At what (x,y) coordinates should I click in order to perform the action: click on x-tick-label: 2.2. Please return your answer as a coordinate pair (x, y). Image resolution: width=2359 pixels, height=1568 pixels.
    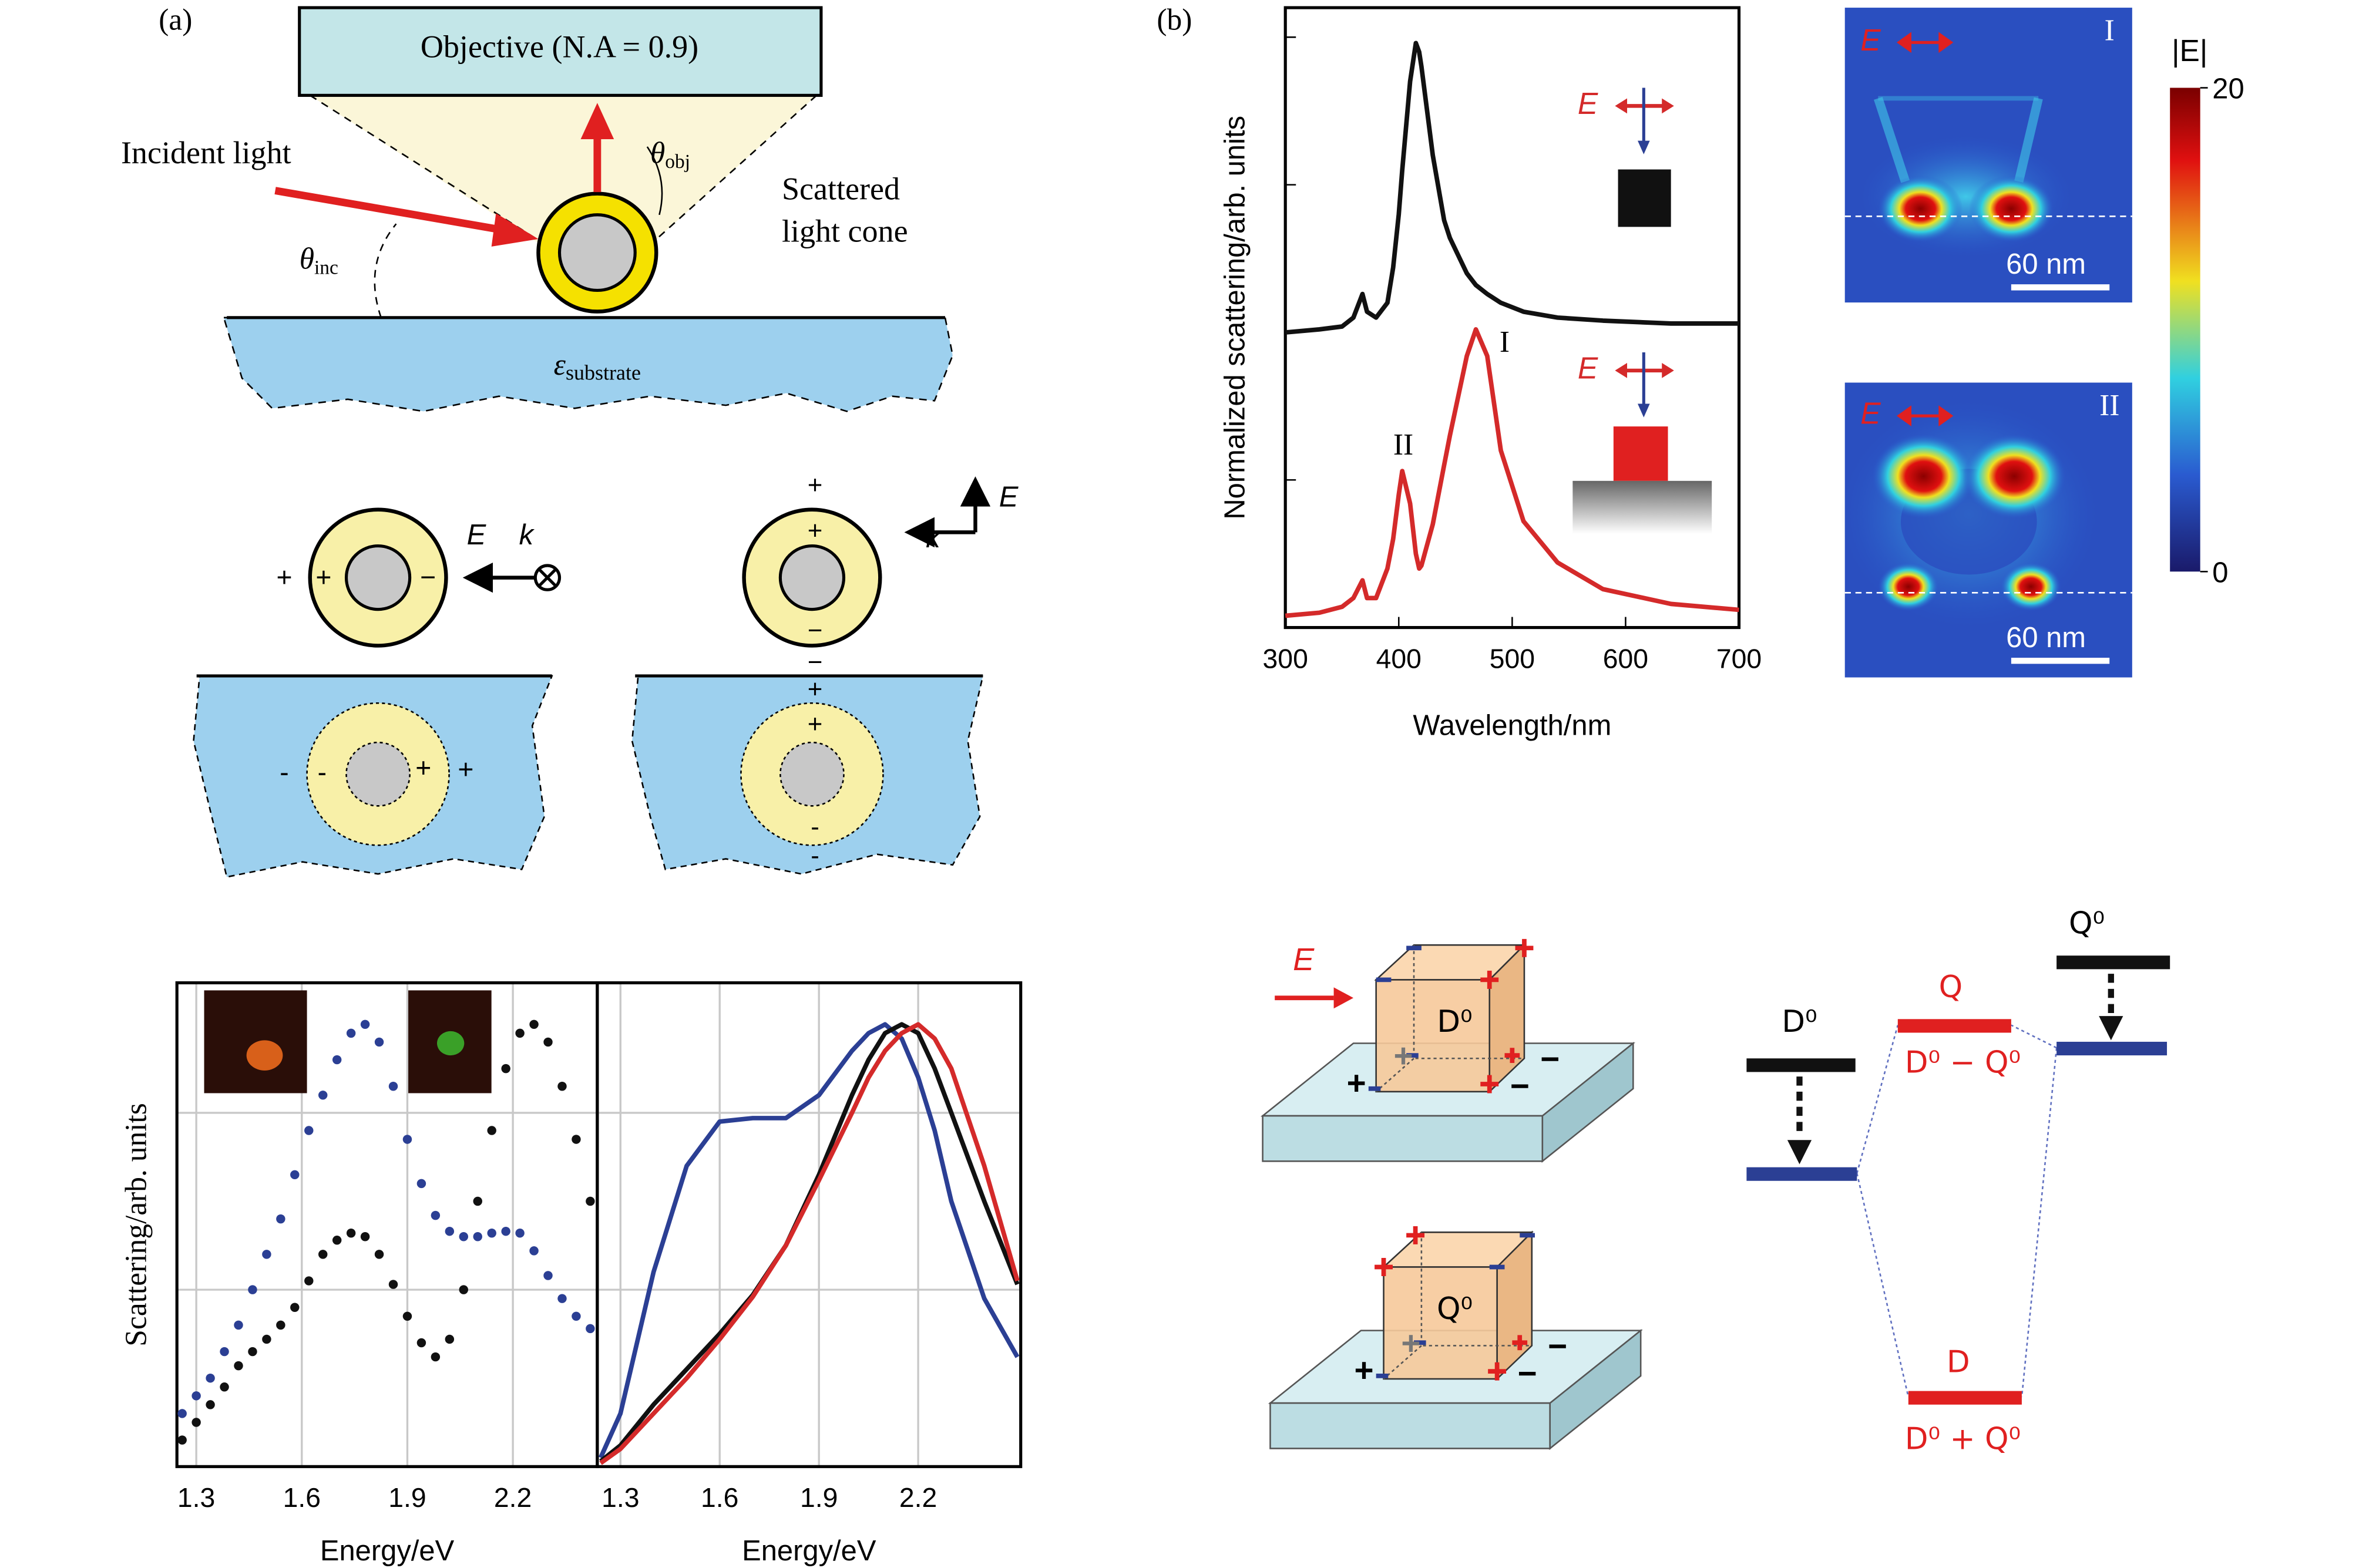
    Looking at the image, I should click on (918, 1498).